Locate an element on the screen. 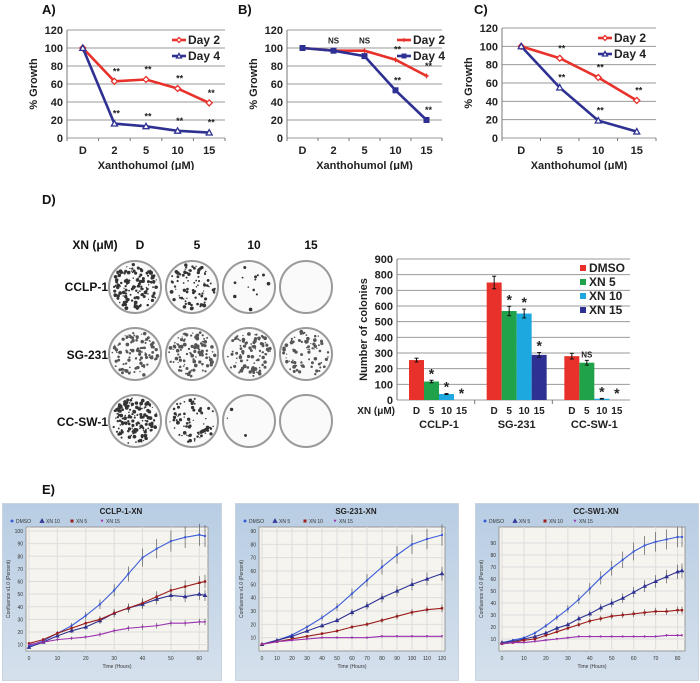 This screenshot has width=700, height=683. x-tick-label: D is located at coordinates (83, 151).